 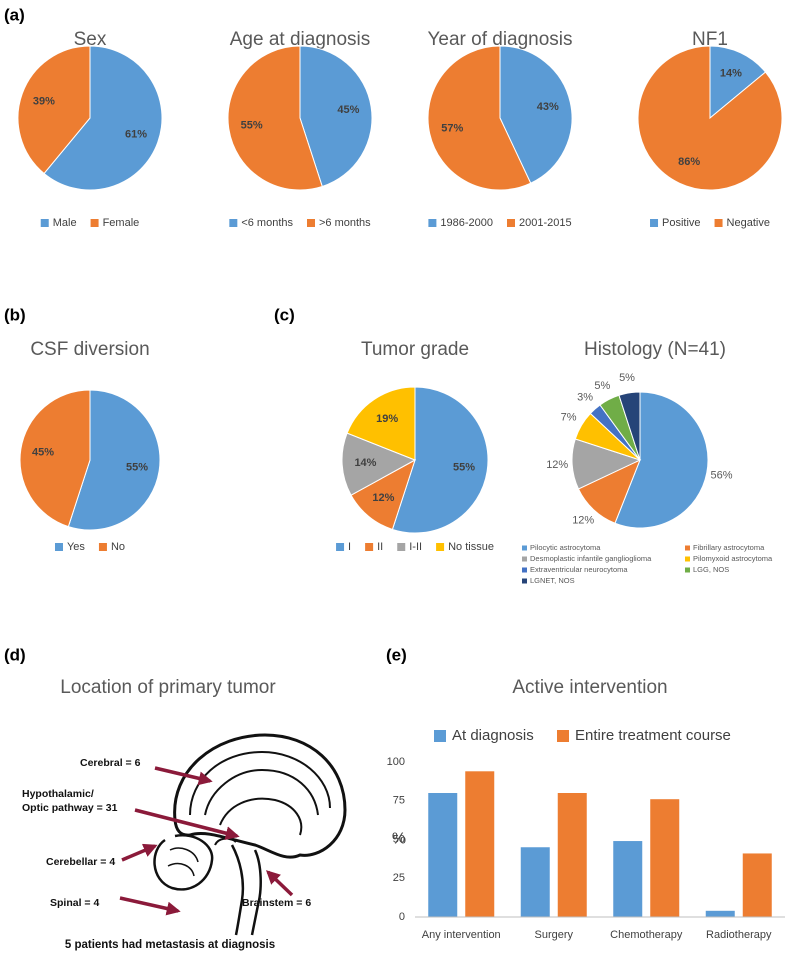 What do you see at coordinates (300, 39) in the screenshot?
I see `chart-title: Age at diagnosis` at bounding box center [300, 39].